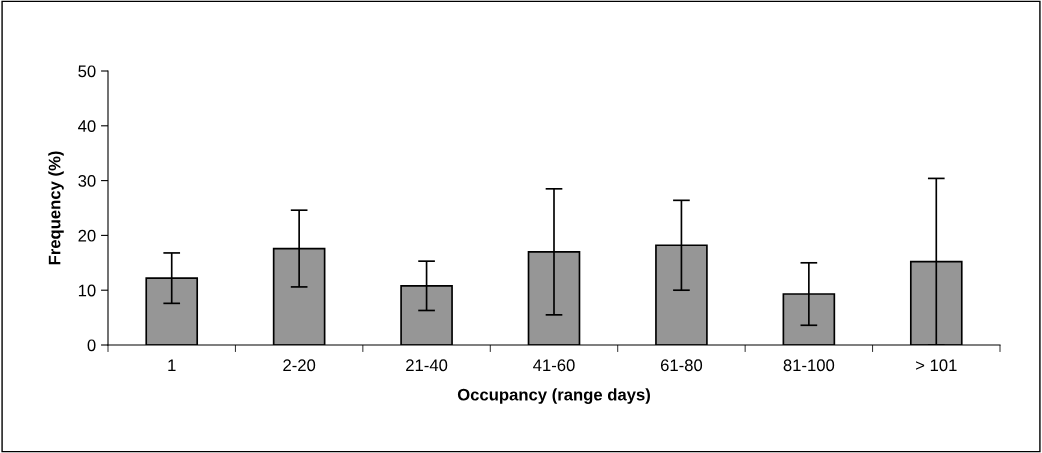  Describe the element at coordinates (87, 290) in the screenshot. I see `y-tick-label: 10` at that location.